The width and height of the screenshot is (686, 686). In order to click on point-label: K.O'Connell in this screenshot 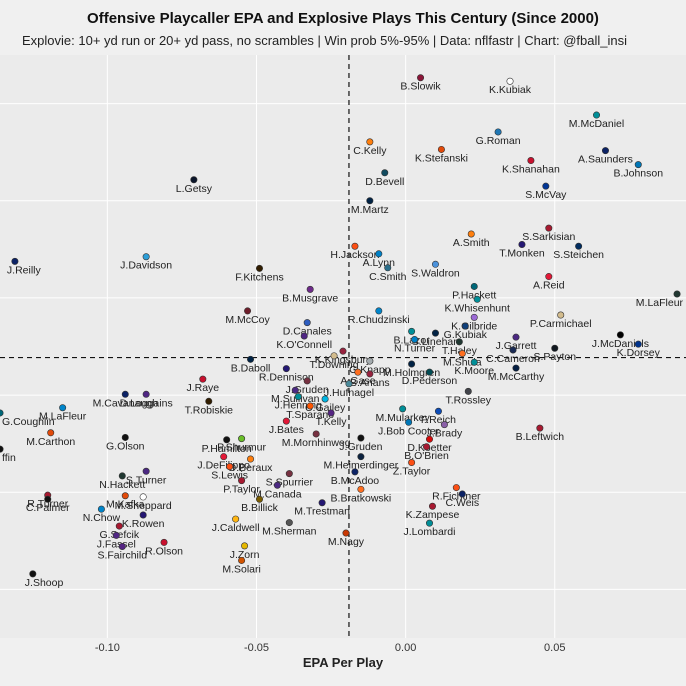, I will do `click(304, 345)`.